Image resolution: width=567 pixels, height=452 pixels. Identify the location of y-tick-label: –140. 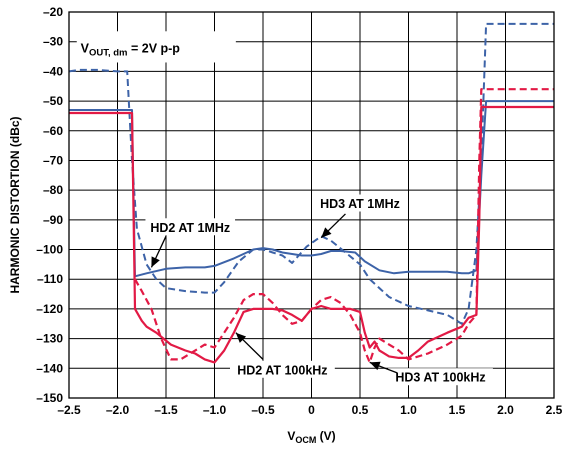
(49, 368).